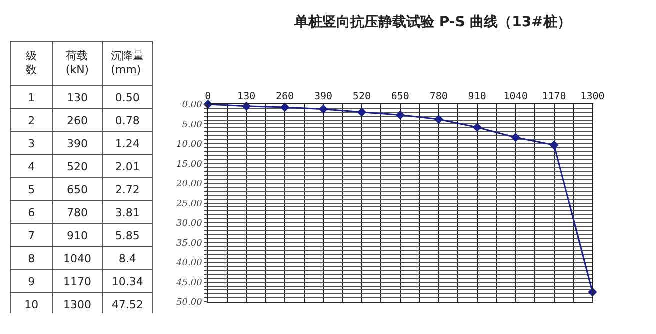  What do you see at coordinates (247, 96) in the screenshot?
I see `x-tick-label: 130` at bounding box center [247, 96].